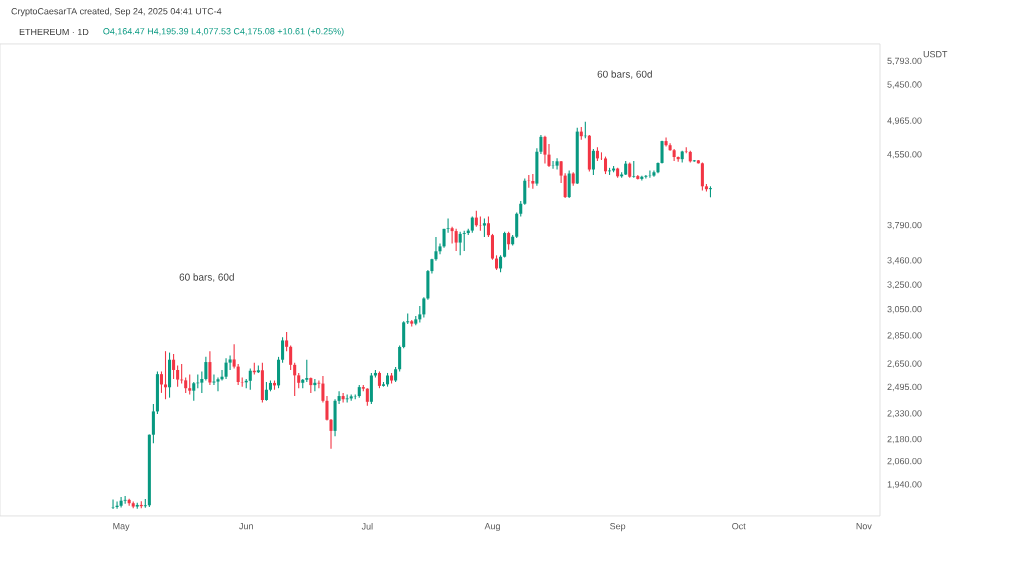 Image resolution: width=1024 pixels, height=586 pixels. Describe the element at coordinates (634, 169) in the screenshot. I see `candlestick` at that location.